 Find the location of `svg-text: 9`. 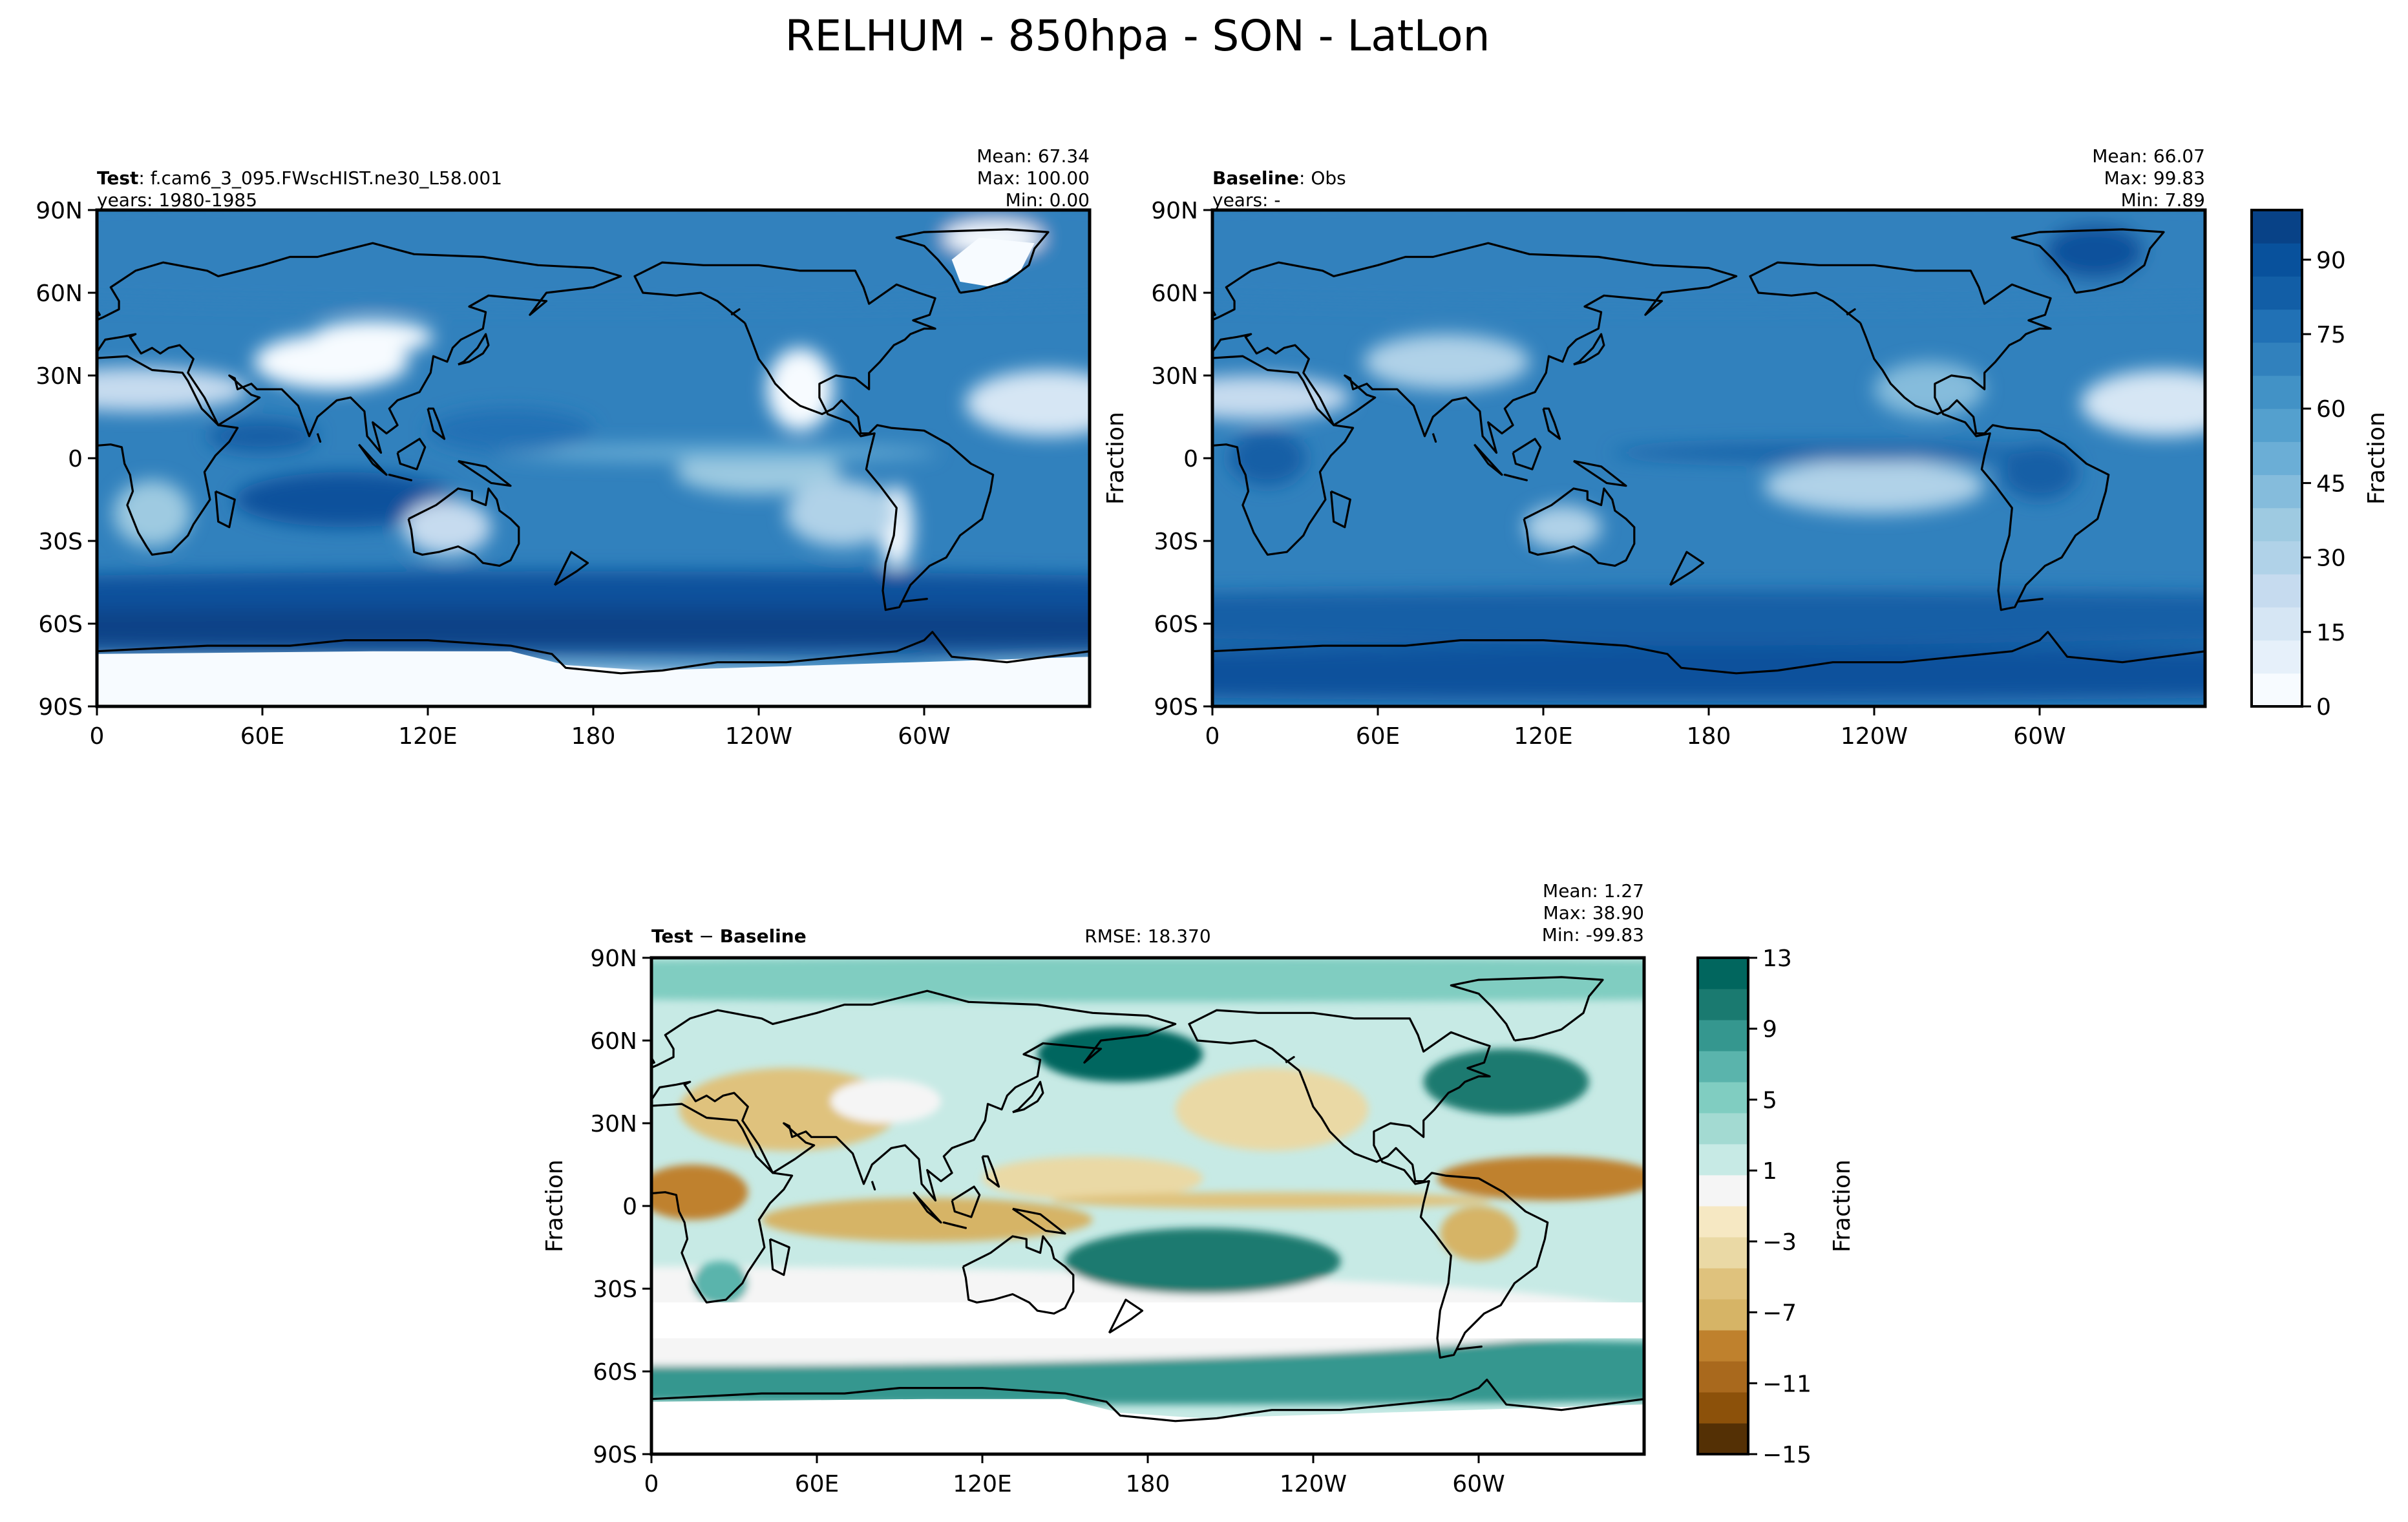

svg-text: 9 is located at coordinates (1769, 1030).